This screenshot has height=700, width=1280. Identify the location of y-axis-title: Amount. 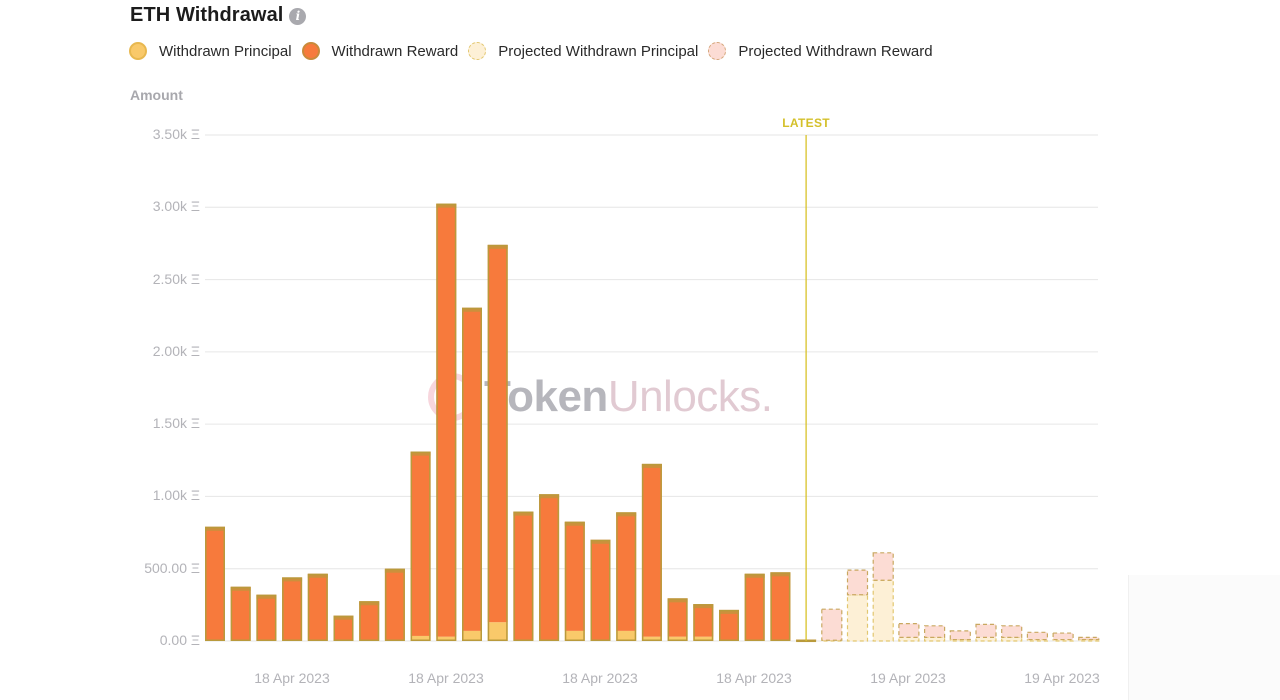
(156, 95).